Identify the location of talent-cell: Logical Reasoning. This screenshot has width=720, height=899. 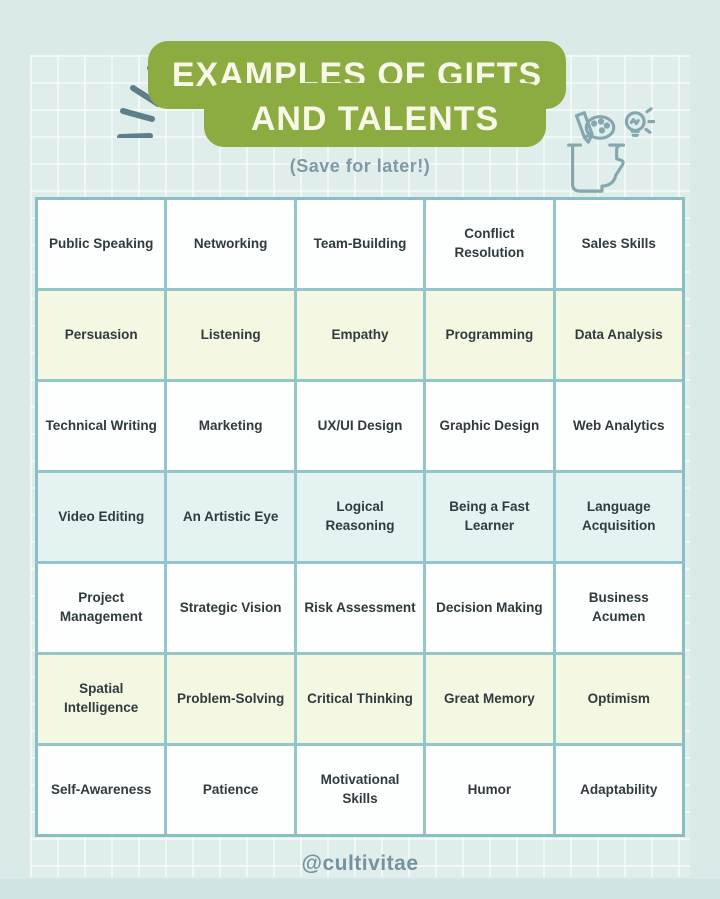
(360, 517).